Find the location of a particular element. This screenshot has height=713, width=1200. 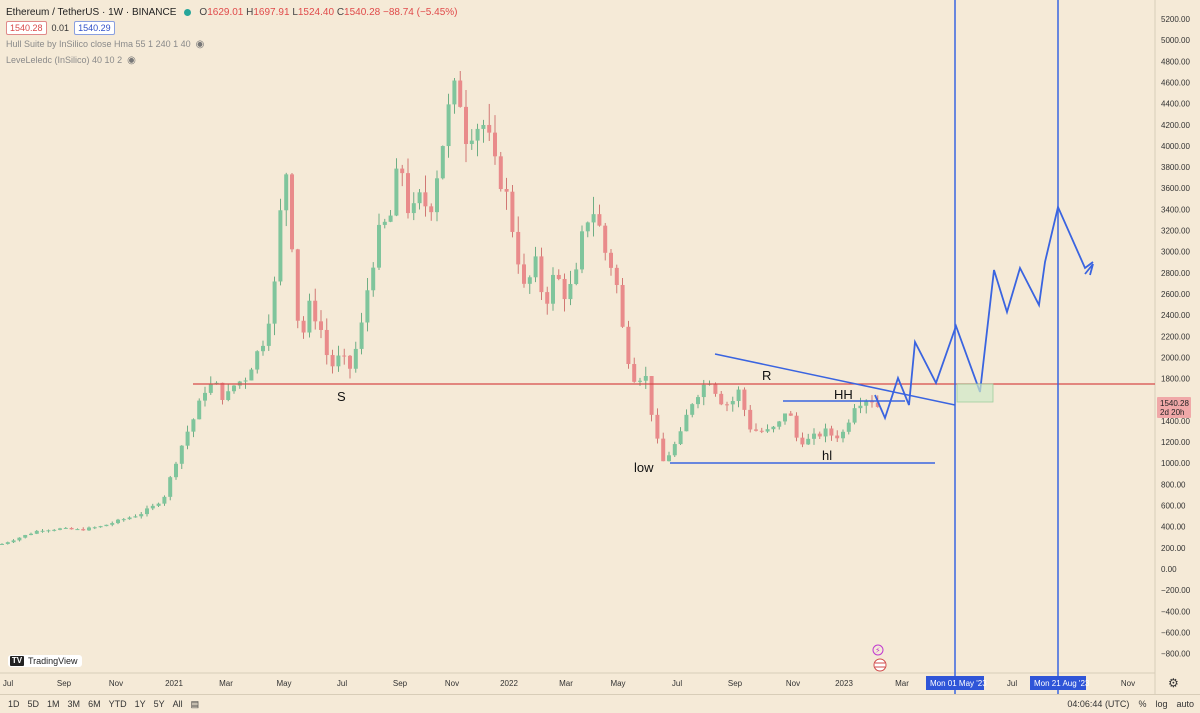

price-tick: 2200.00 is located at coordinates (1175, 336).